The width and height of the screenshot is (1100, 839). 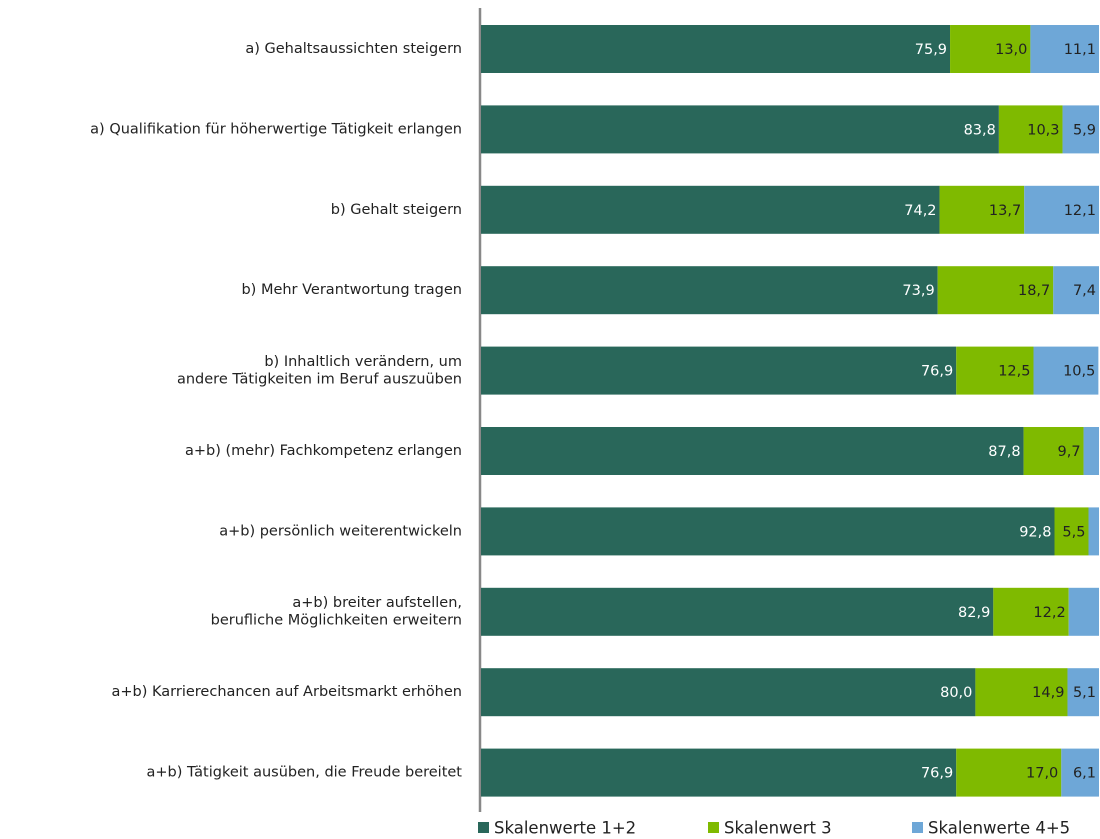 What do you see at coordinates (1084, 130) in the screenshot?
I see `value-label: 5,9` at bounding box center [1084, 130].